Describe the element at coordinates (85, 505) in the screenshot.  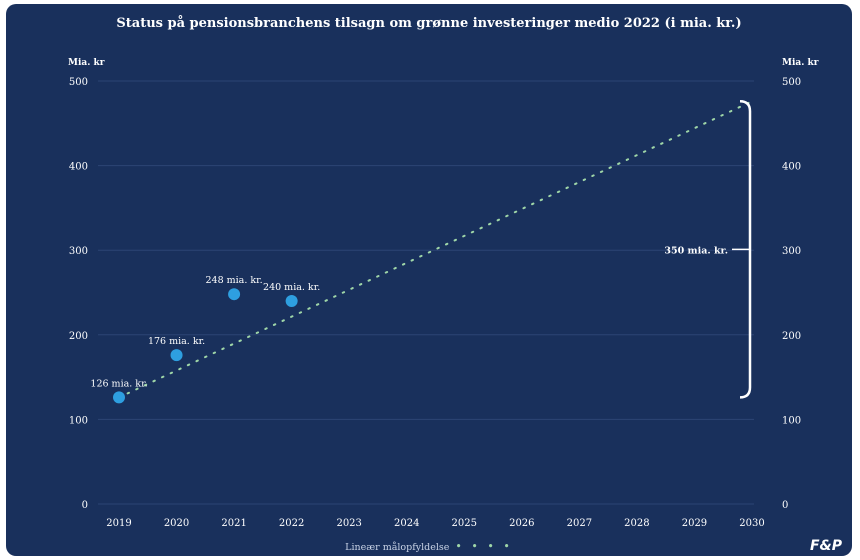
I see `y-tick-label-left: 0` at that location.